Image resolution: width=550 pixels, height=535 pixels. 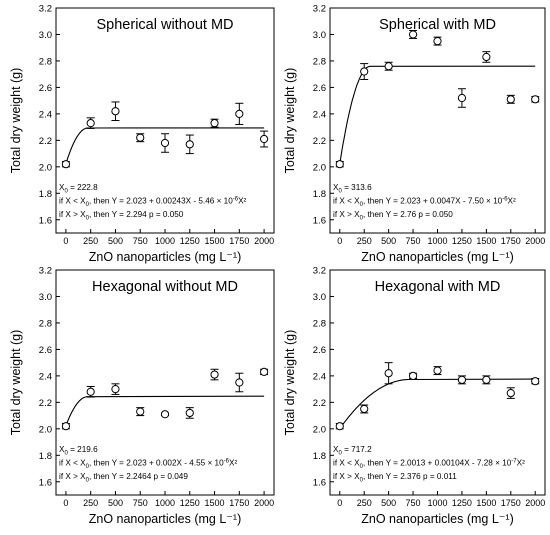 I want to click on annotation-line: X0 = 313.6, so click(x=352, y=189).